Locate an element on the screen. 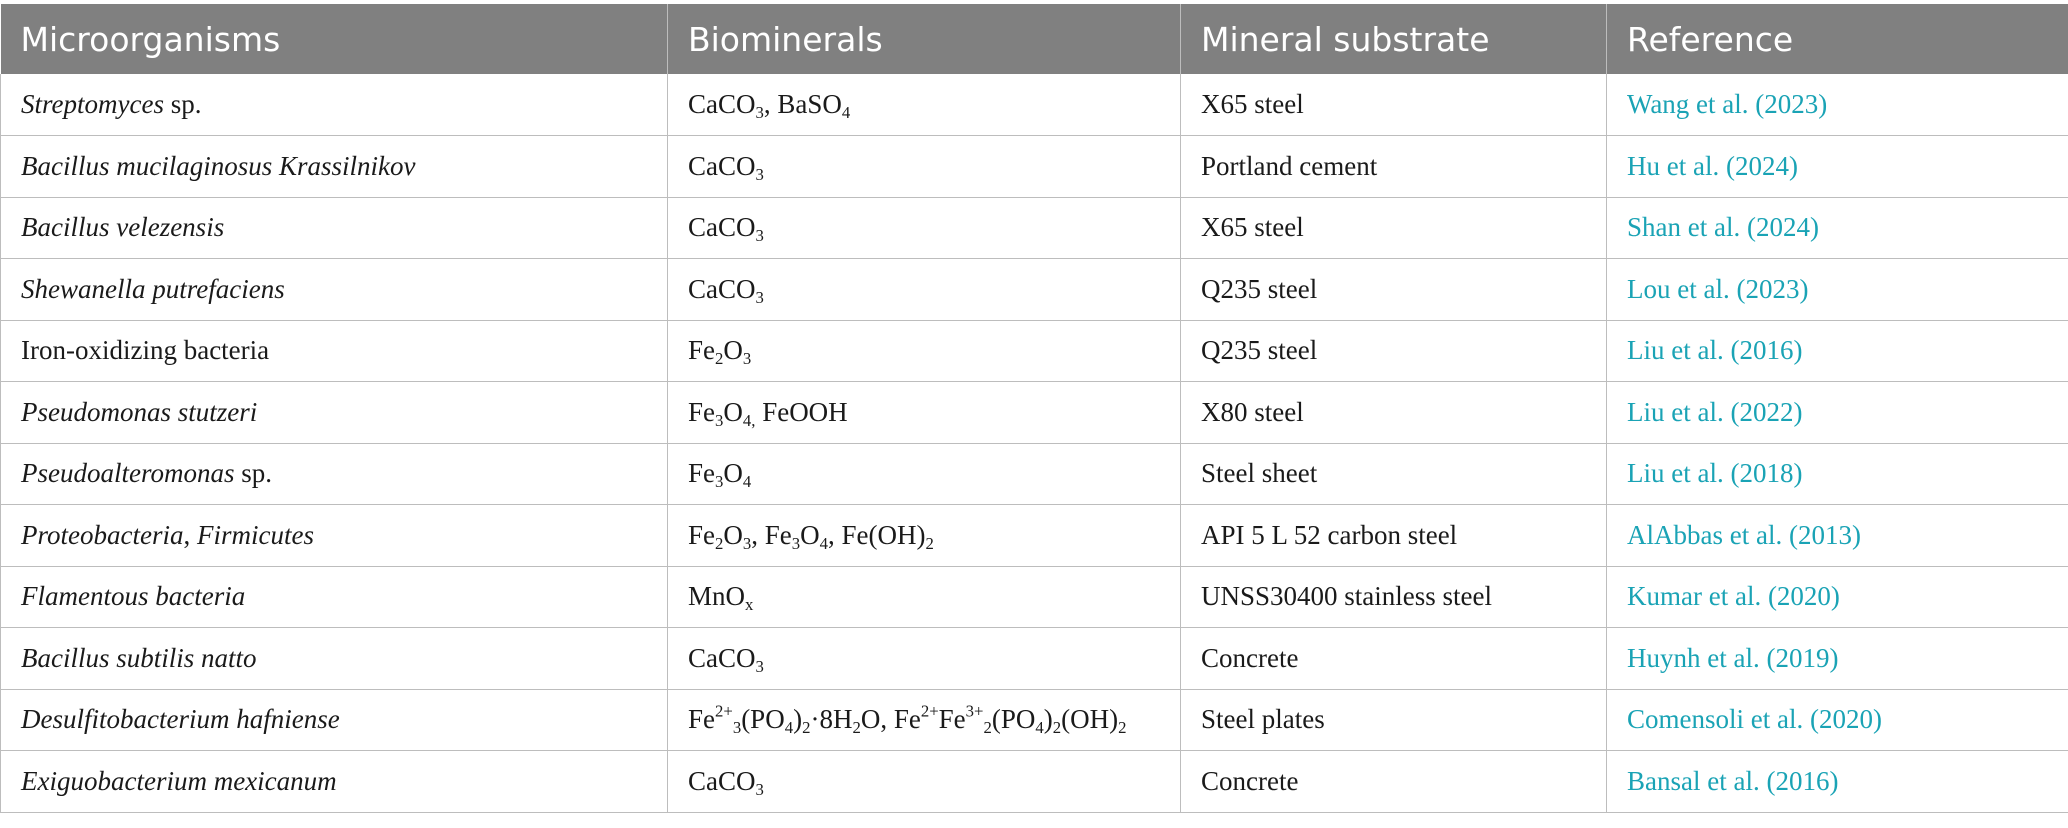  reference-link: Wang et al. (2023) is located at coordinates (1727, 104).